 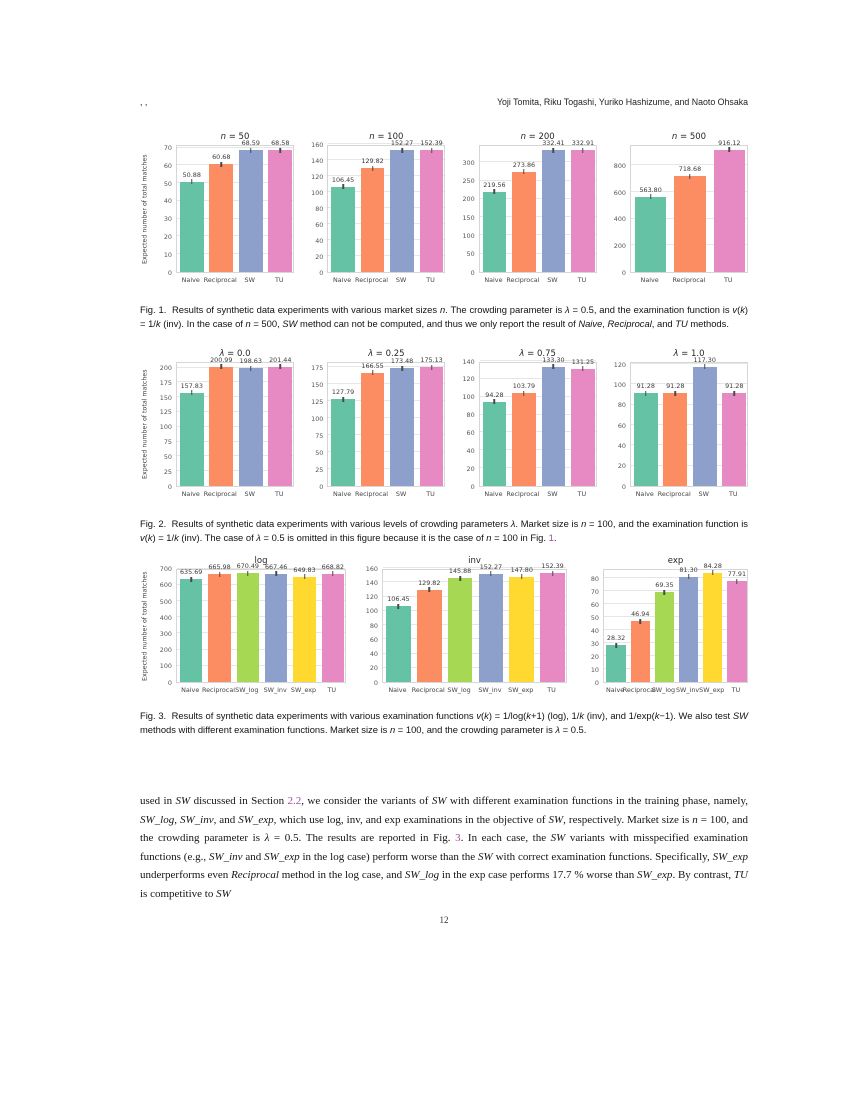 I want to click on bar-value-label: 103.79, so click(x=524, y=386).